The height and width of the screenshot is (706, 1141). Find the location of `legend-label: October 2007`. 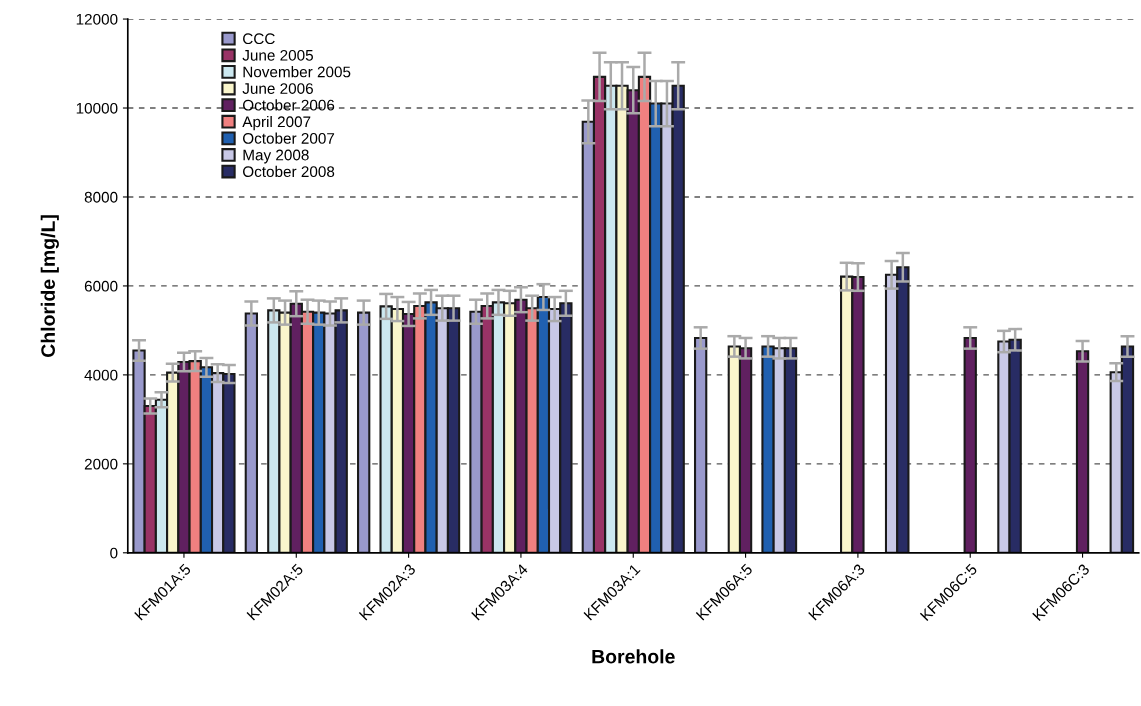

legend-label: October 2007 is located at coordinates (289, 138).